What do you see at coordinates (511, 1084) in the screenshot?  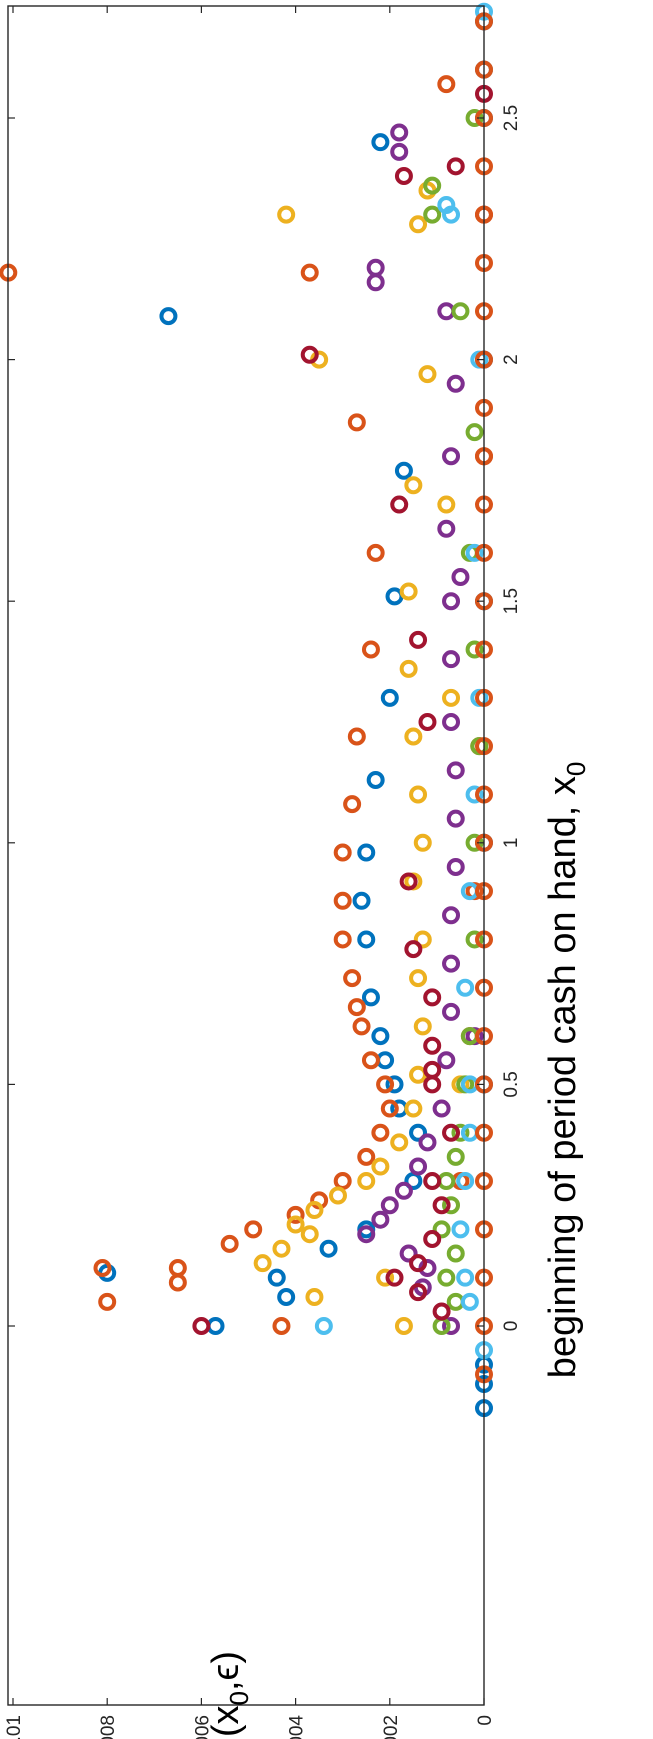 I see `x-tick-label: 0.5` at bounding box center [511, 1084].